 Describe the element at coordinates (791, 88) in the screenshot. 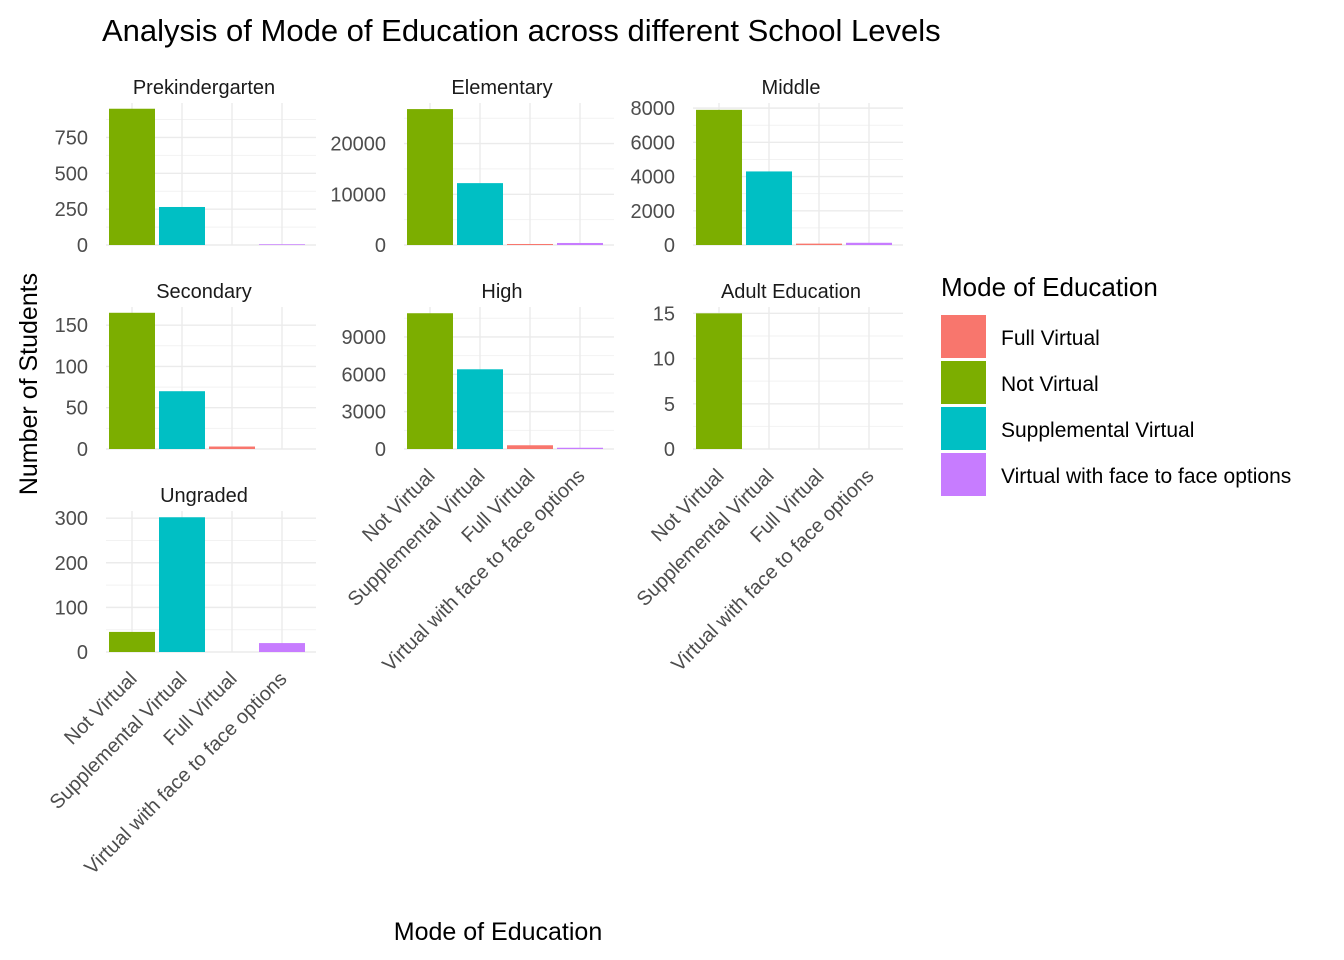

I see `facet-label: Middle` at that location.